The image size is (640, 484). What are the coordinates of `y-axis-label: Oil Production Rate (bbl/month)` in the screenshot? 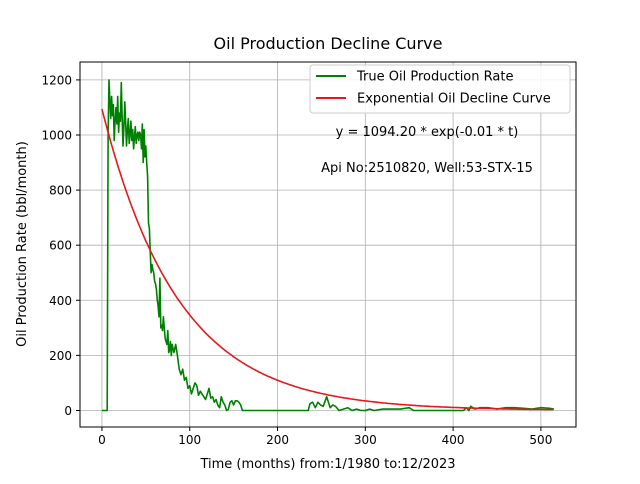 It's located at (22, 244).